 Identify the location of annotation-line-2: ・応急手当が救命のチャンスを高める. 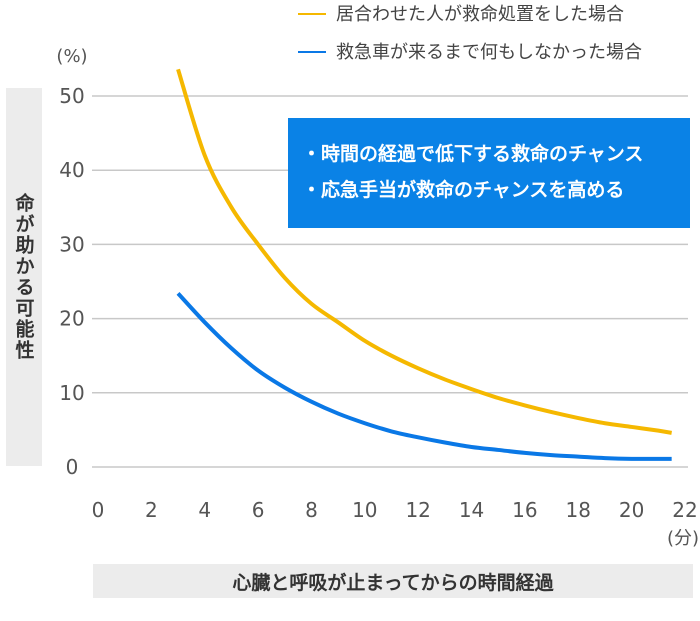
(463, 190).